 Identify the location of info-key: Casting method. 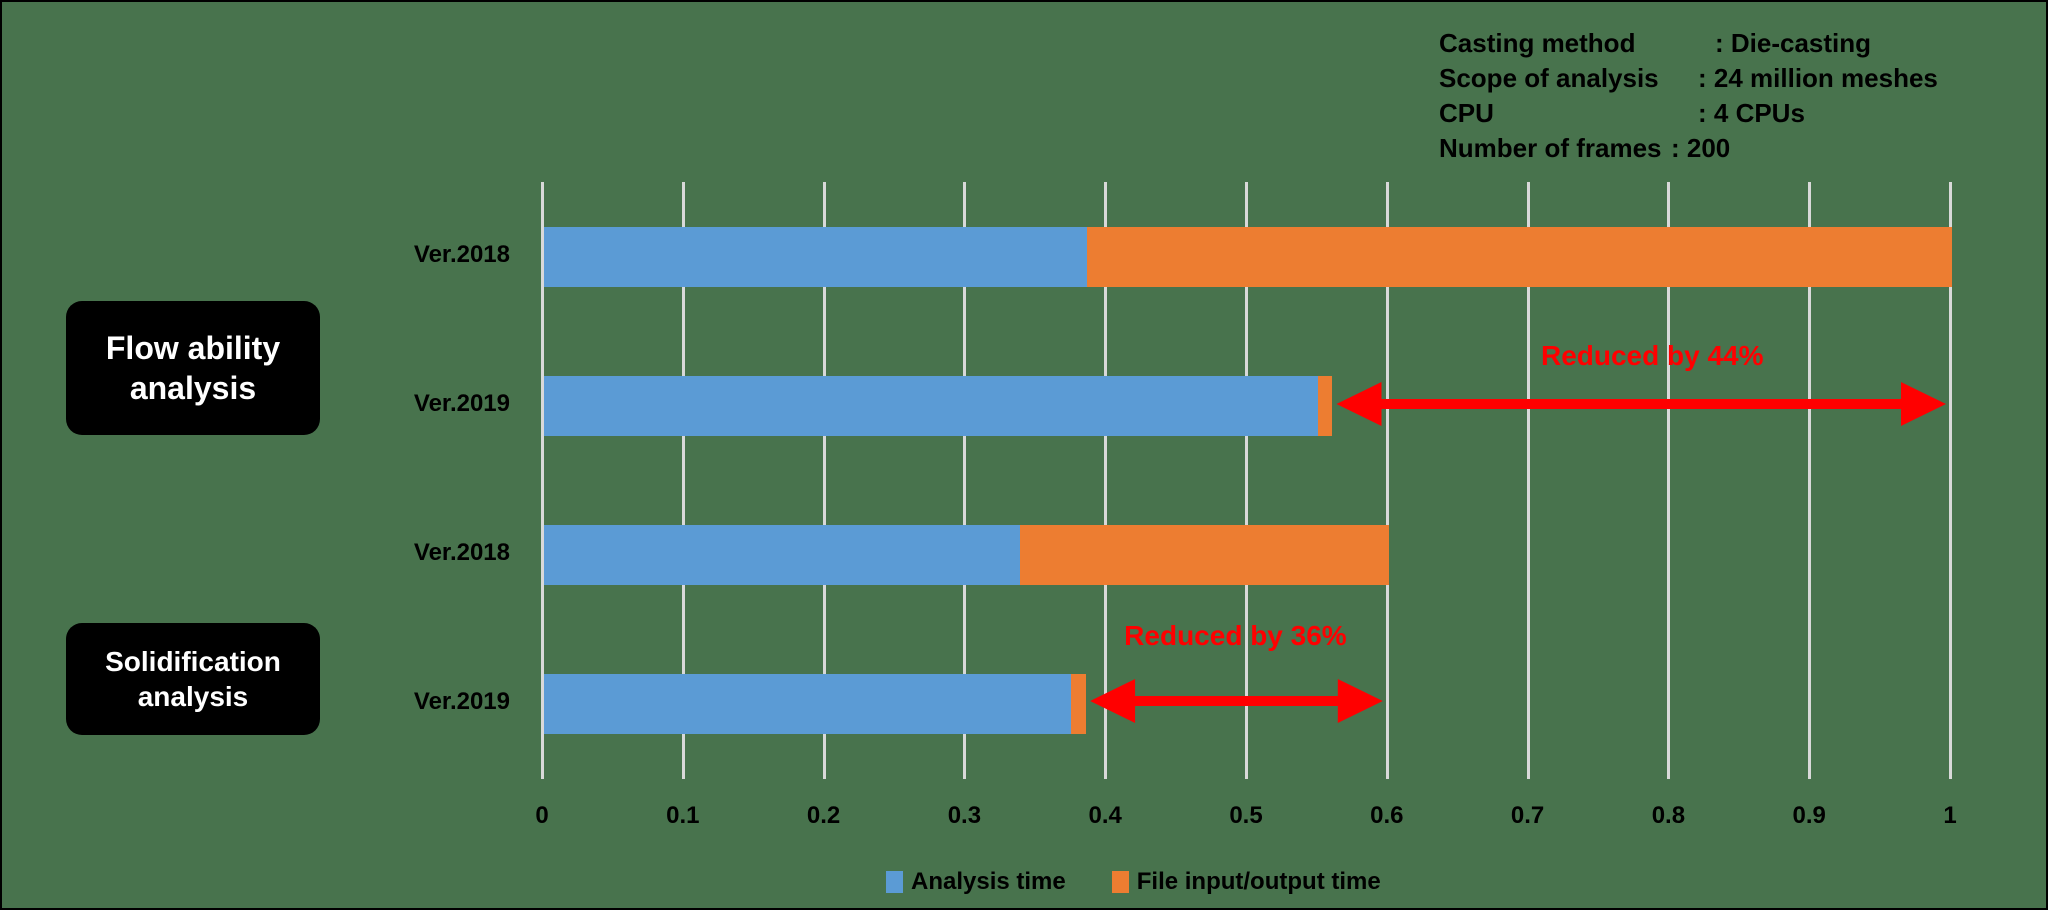
(1537, 43).